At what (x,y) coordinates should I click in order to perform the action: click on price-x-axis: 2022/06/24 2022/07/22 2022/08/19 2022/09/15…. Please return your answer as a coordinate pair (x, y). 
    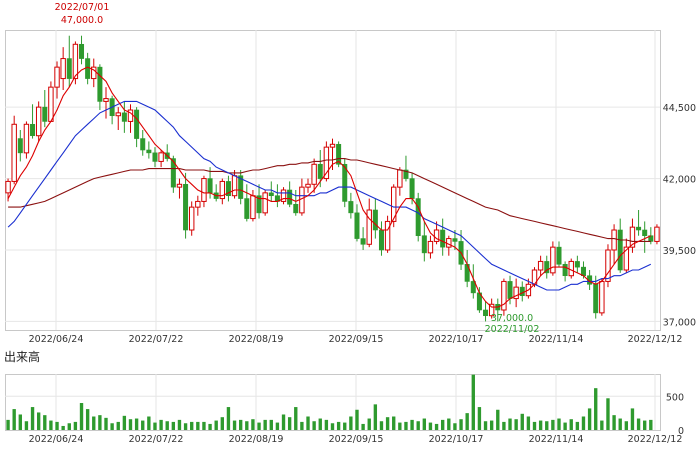
    Looking at the image, I should click on (356, 339).